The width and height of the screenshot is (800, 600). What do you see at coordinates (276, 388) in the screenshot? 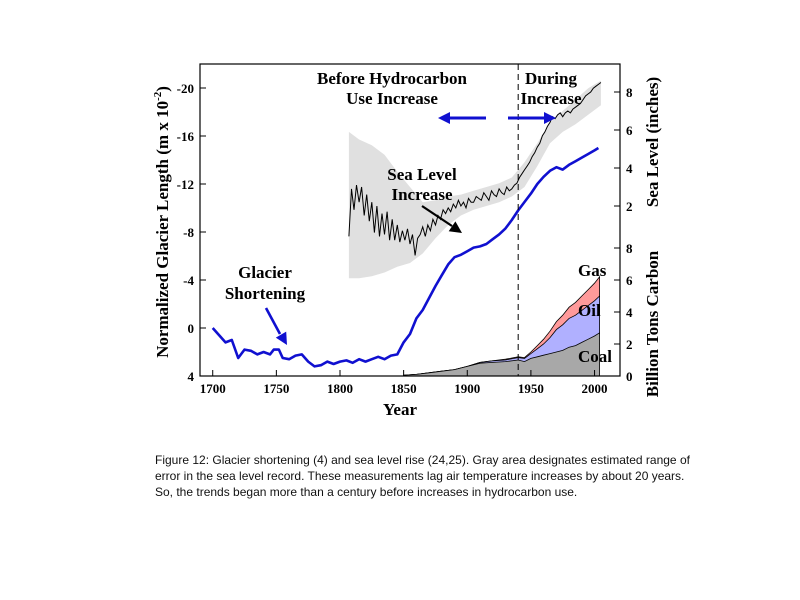
I see `x-tick-label: 1750` at bounding box center [276, 388].